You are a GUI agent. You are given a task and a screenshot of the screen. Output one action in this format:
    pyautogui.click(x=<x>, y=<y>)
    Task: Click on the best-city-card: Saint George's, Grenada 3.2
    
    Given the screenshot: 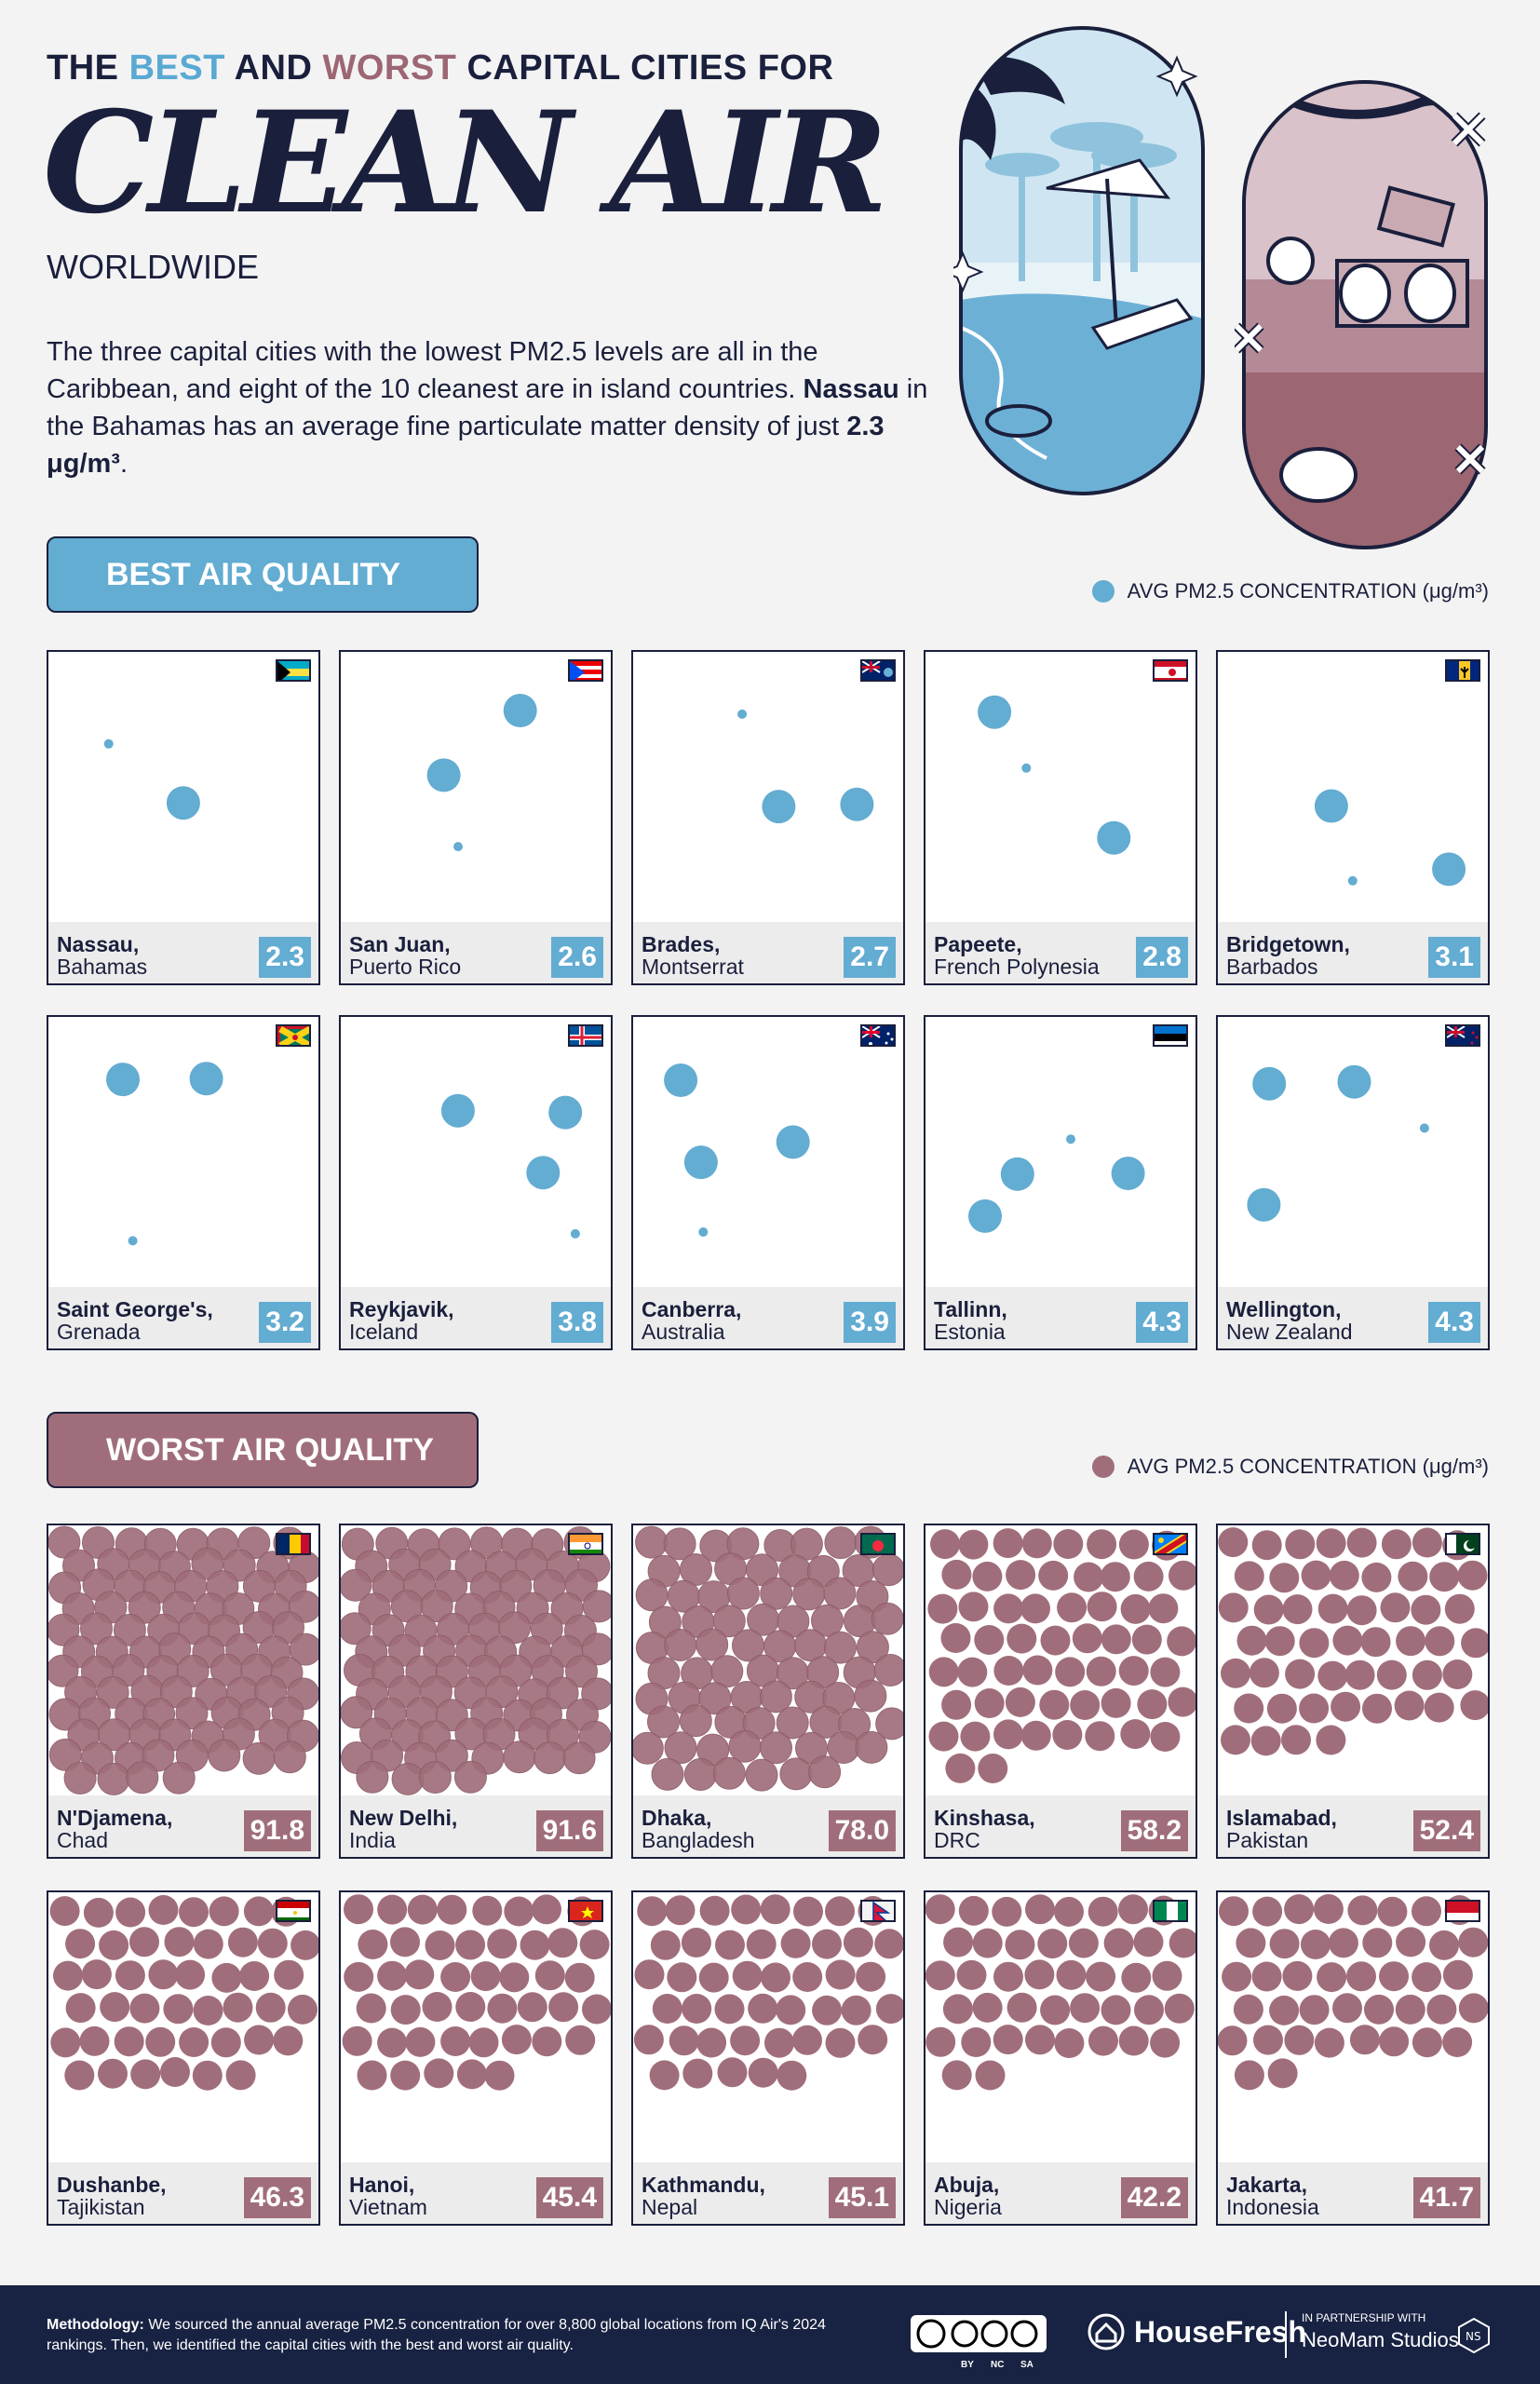 What is the action you would take?
    pyautogui.click(x=184, y=1183)
    